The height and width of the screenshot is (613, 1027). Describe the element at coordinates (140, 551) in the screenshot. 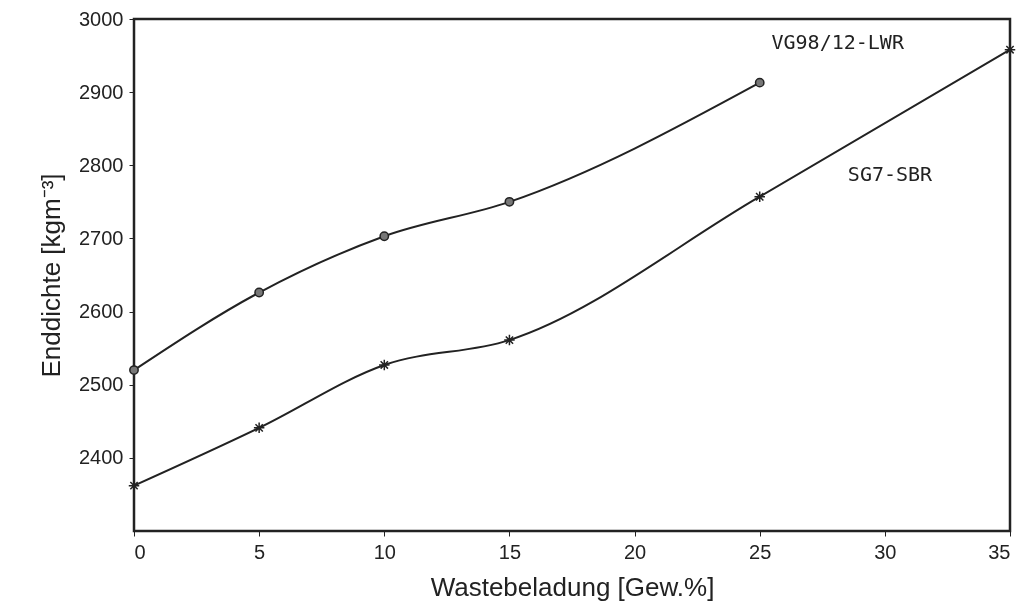

I see `x-tick-label: 0` at that location.